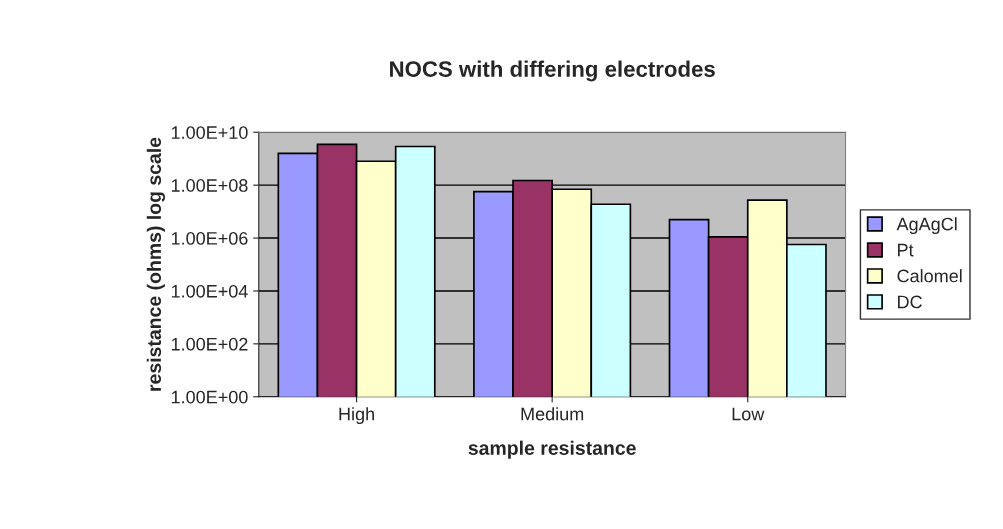 The width and height of the screenshot is (1003, 529). I want to click on x-tick-label: Medium, so click(552, 414).